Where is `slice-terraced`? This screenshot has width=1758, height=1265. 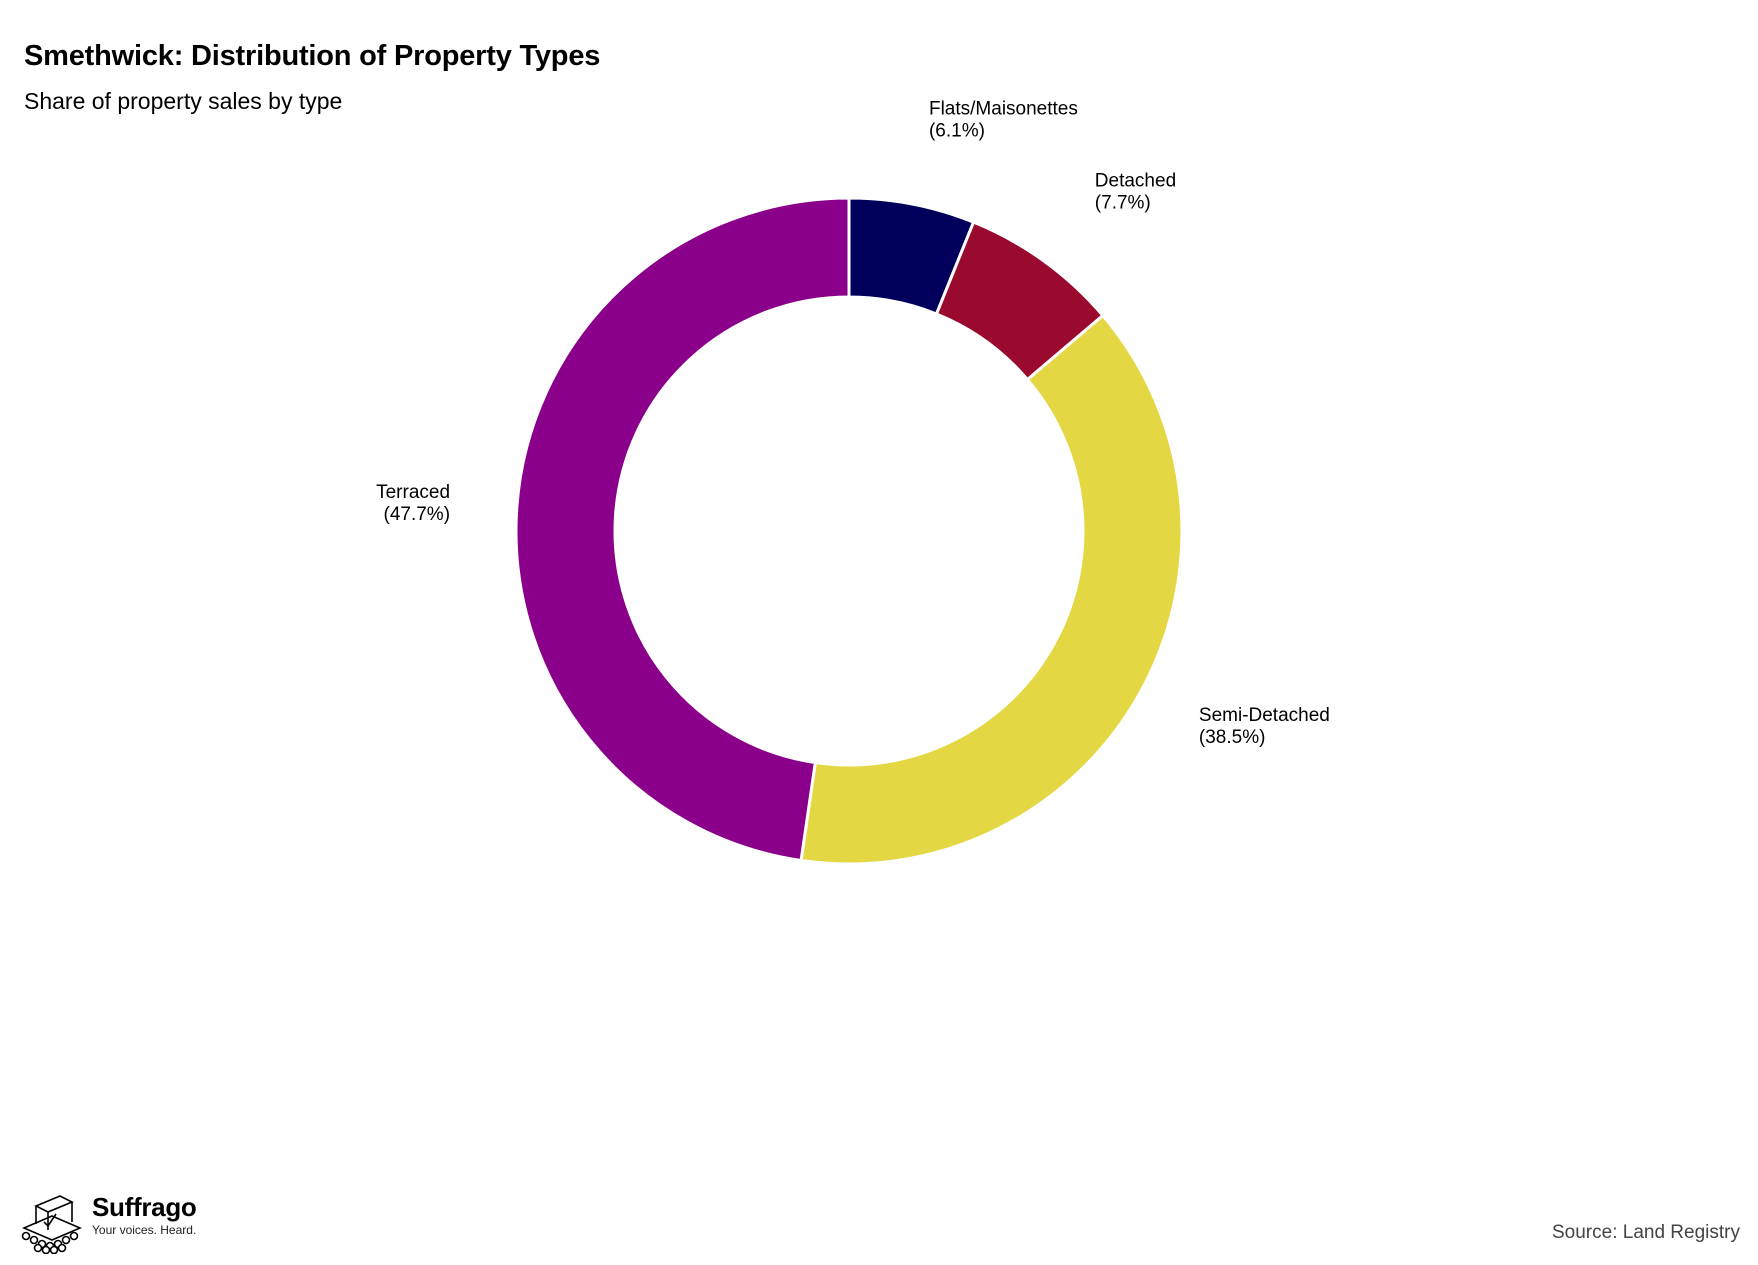
slice-terraced is located at coordinates (682, 529).